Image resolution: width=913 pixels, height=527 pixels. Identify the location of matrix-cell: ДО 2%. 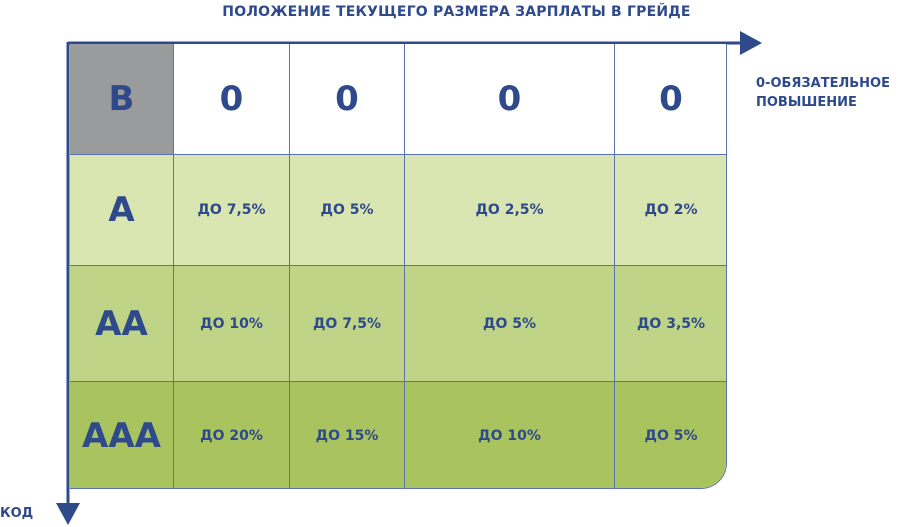
(670, 210).